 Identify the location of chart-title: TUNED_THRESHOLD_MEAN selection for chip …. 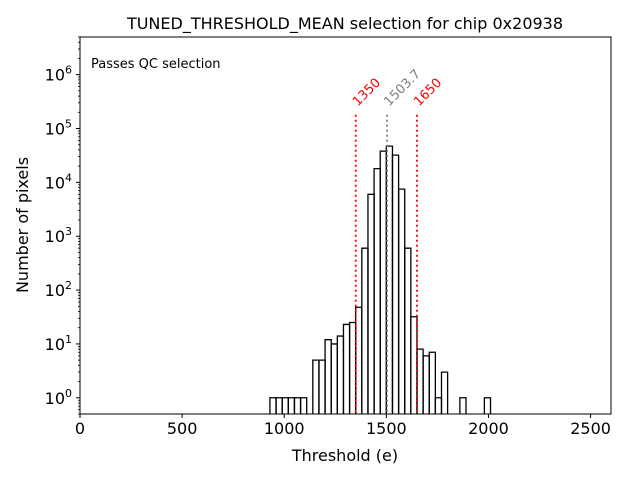
(344, 24).